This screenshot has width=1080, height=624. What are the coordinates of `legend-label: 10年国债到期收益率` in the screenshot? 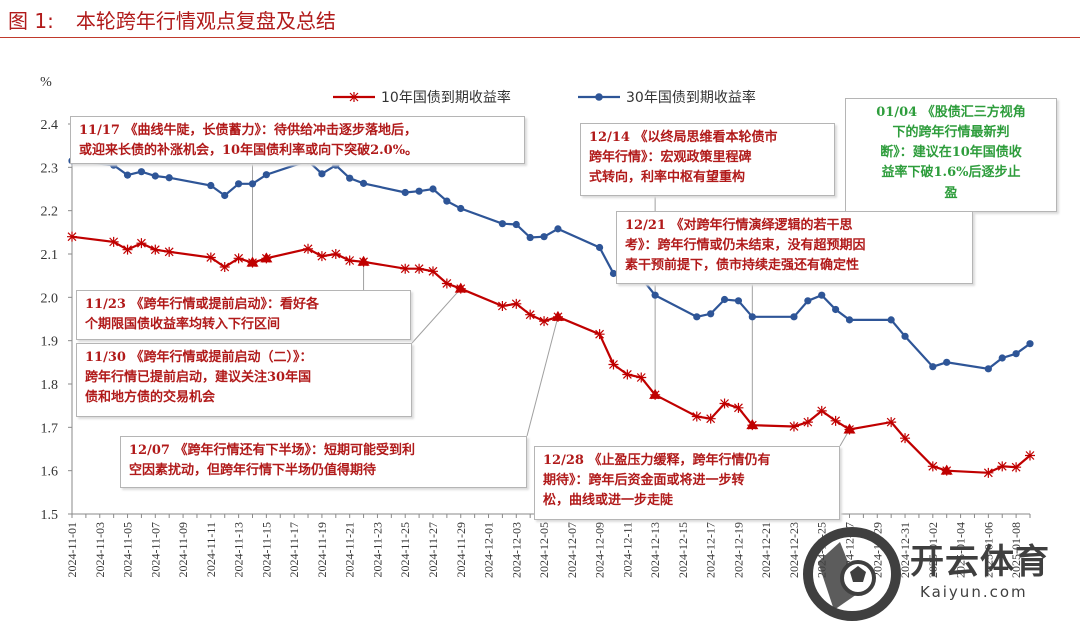 It's located at (446, 97).